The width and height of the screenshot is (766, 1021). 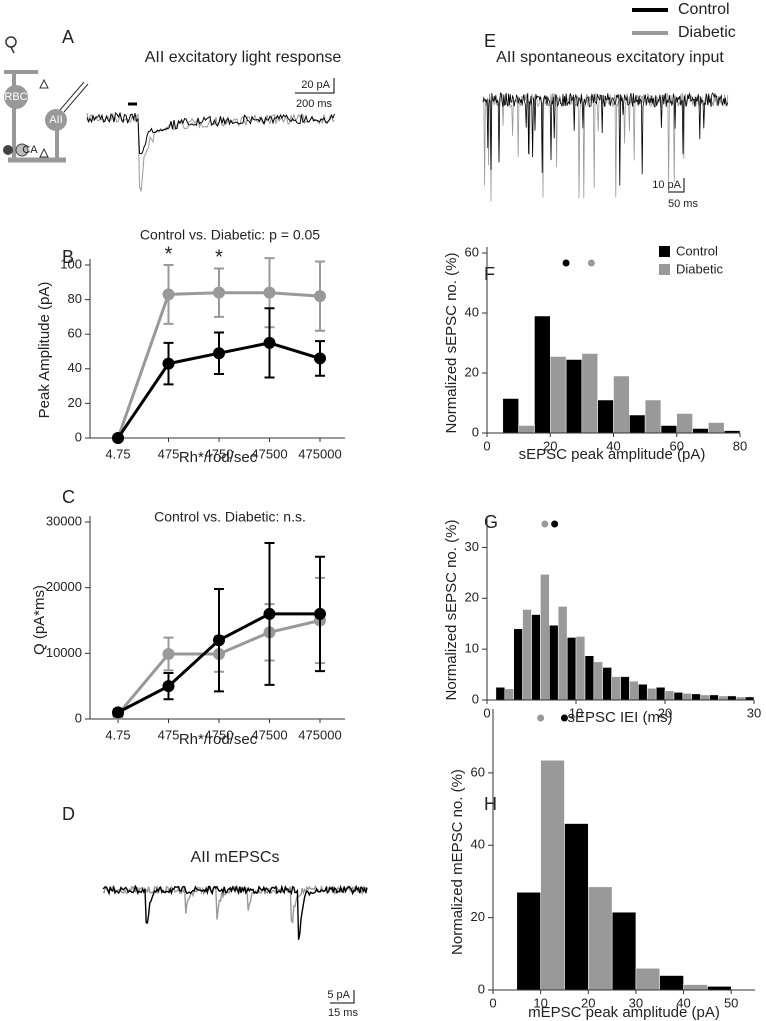 What do you see at coordinates (740, 445) in the screenshot?
I see `x-tick-label: 80` at bounding box center [740, 445].